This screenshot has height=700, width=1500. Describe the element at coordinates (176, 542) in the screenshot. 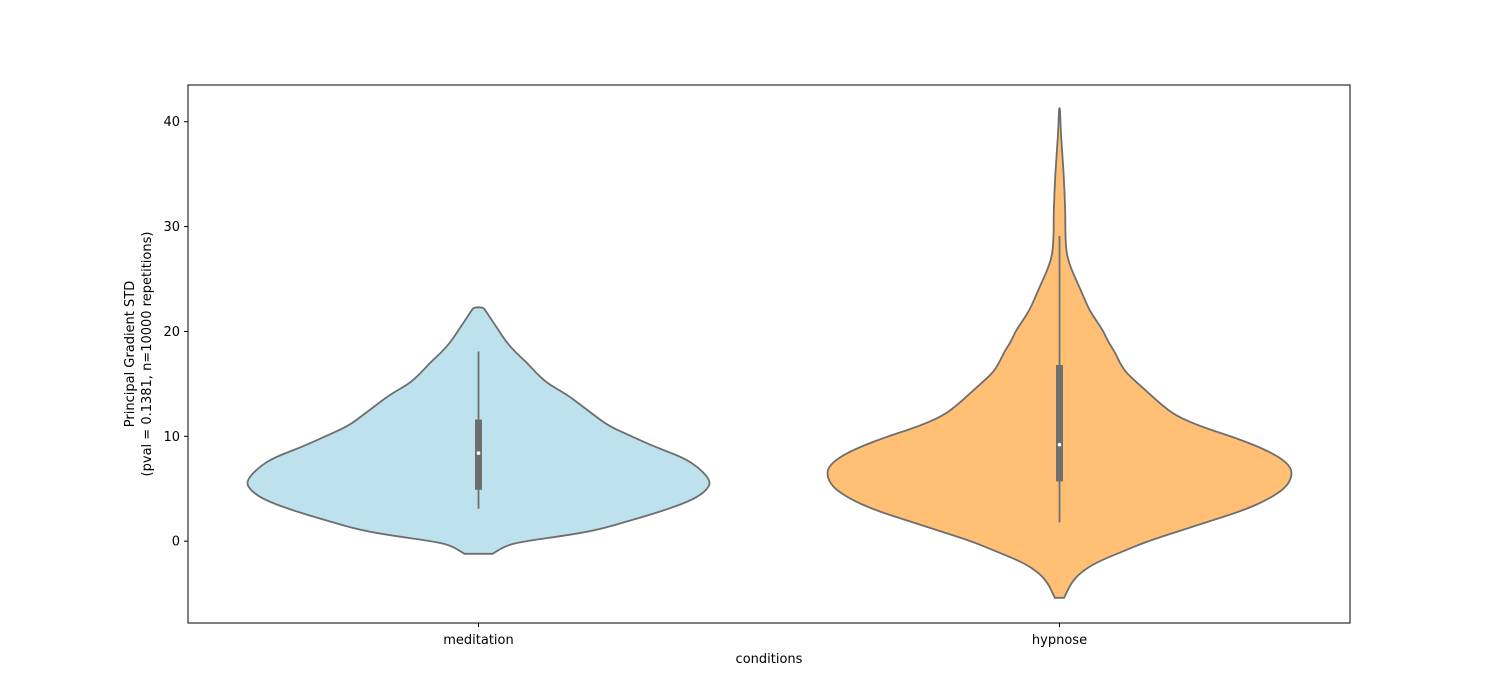

I see `y-tick-label: 0` at that location.